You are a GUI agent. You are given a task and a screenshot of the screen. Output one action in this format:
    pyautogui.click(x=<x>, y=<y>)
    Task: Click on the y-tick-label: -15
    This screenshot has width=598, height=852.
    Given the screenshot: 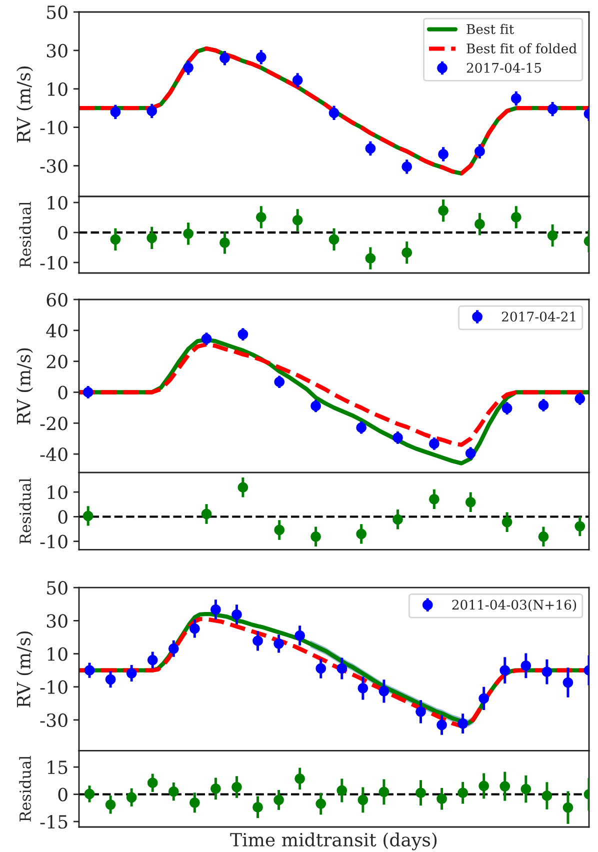 What is the action you would take?
    pyautogui.click(x=54, y=822)
    